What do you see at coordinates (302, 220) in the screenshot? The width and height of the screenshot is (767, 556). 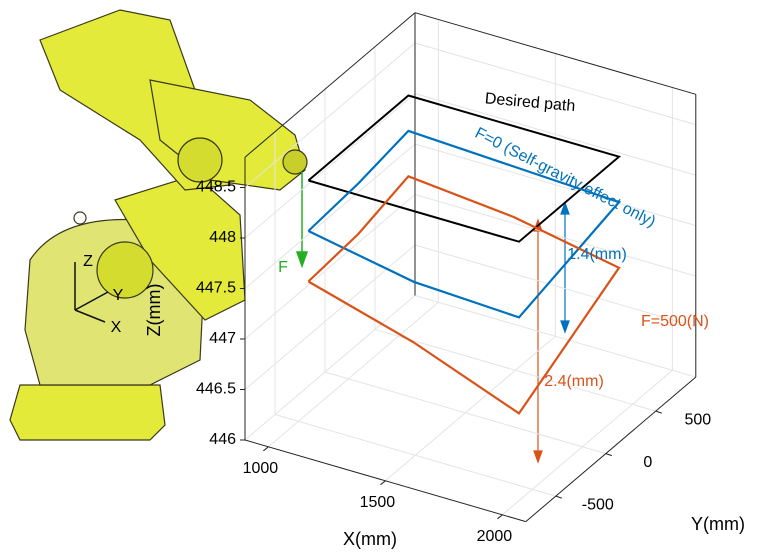 I see `force-arrow` at bounding box center [302, 220].